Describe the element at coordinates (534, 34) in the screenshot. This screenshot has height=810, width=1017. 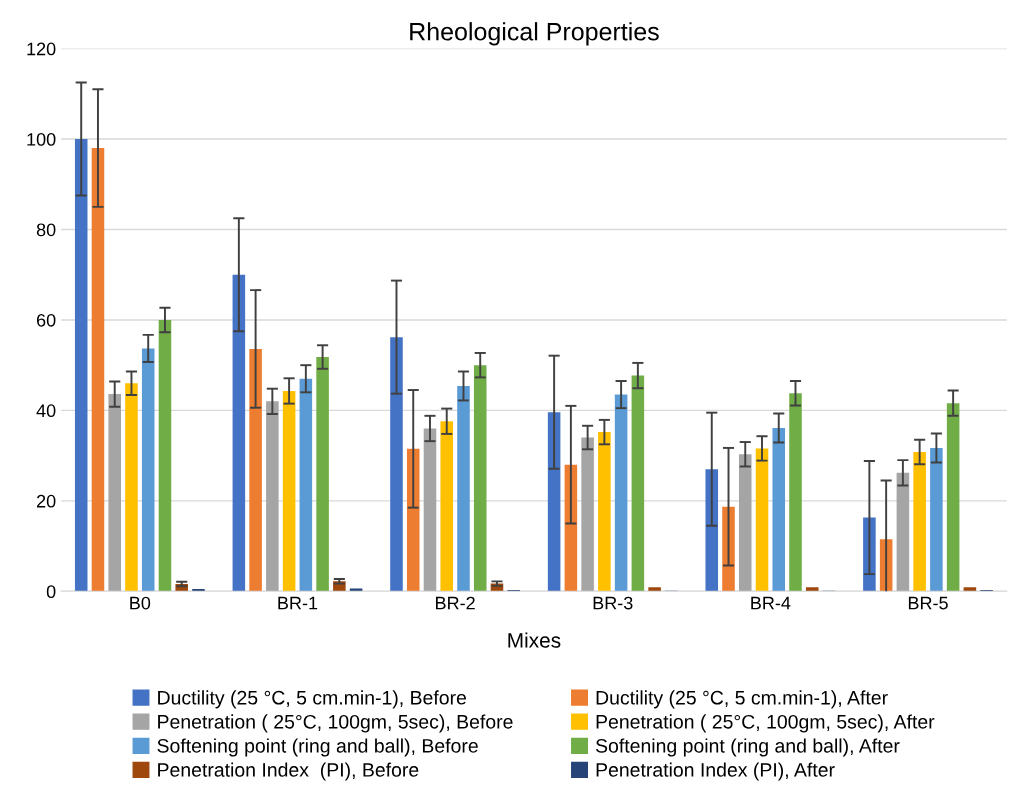
I see `chart-title: Rheological Properties` at that location.